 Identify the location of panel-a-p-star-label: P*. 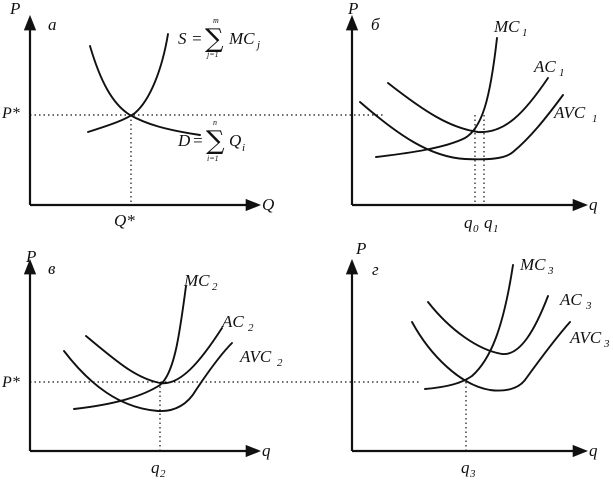
(10, 113).